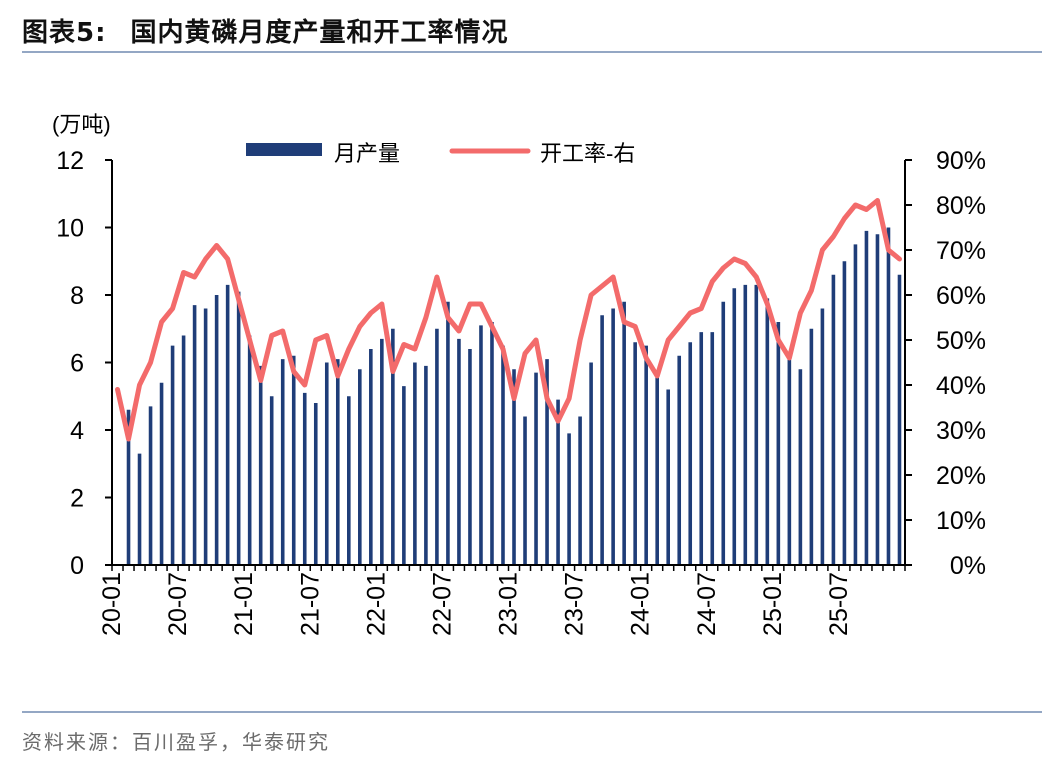 Image resolution: width=1048 pixels, height=764 pixels. Describe the element at coordinates (319, 33) in the screenshot. I see `figure-title: 国内黄磷月度产量和开工率情况` at that location.